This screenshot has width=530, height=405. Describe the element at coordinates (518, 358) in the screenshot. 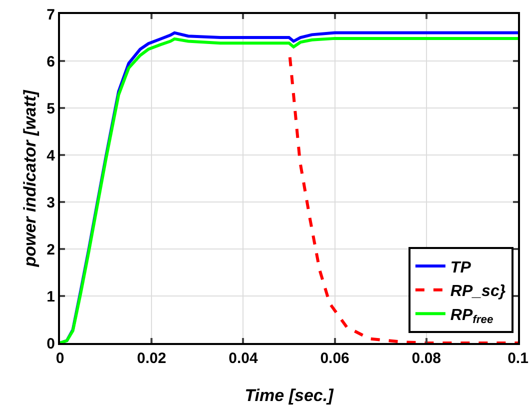

I see `x-tick-label: 0.1` at that location.